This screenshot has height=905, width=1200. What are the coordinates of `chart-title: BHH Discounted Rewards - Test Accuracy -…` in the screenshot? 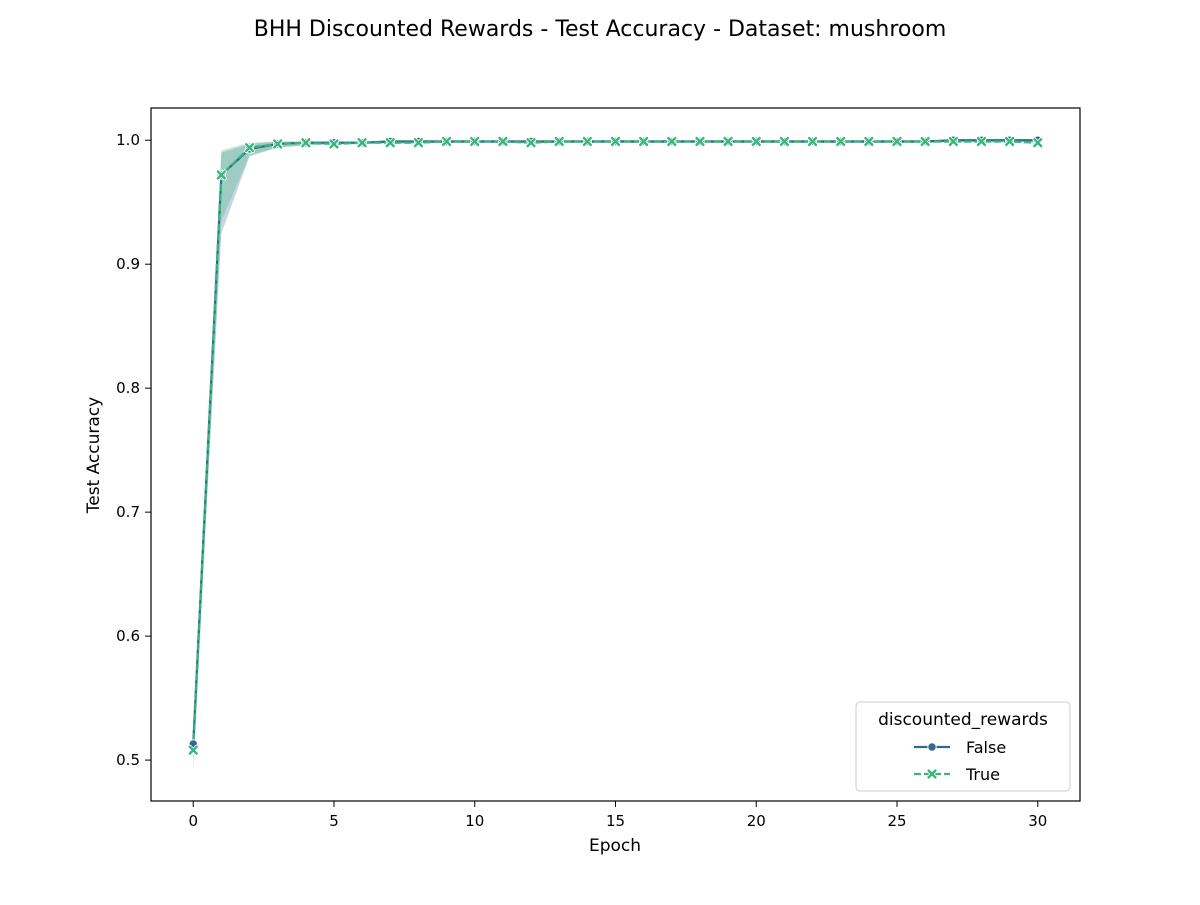 It's located at (600, 29).